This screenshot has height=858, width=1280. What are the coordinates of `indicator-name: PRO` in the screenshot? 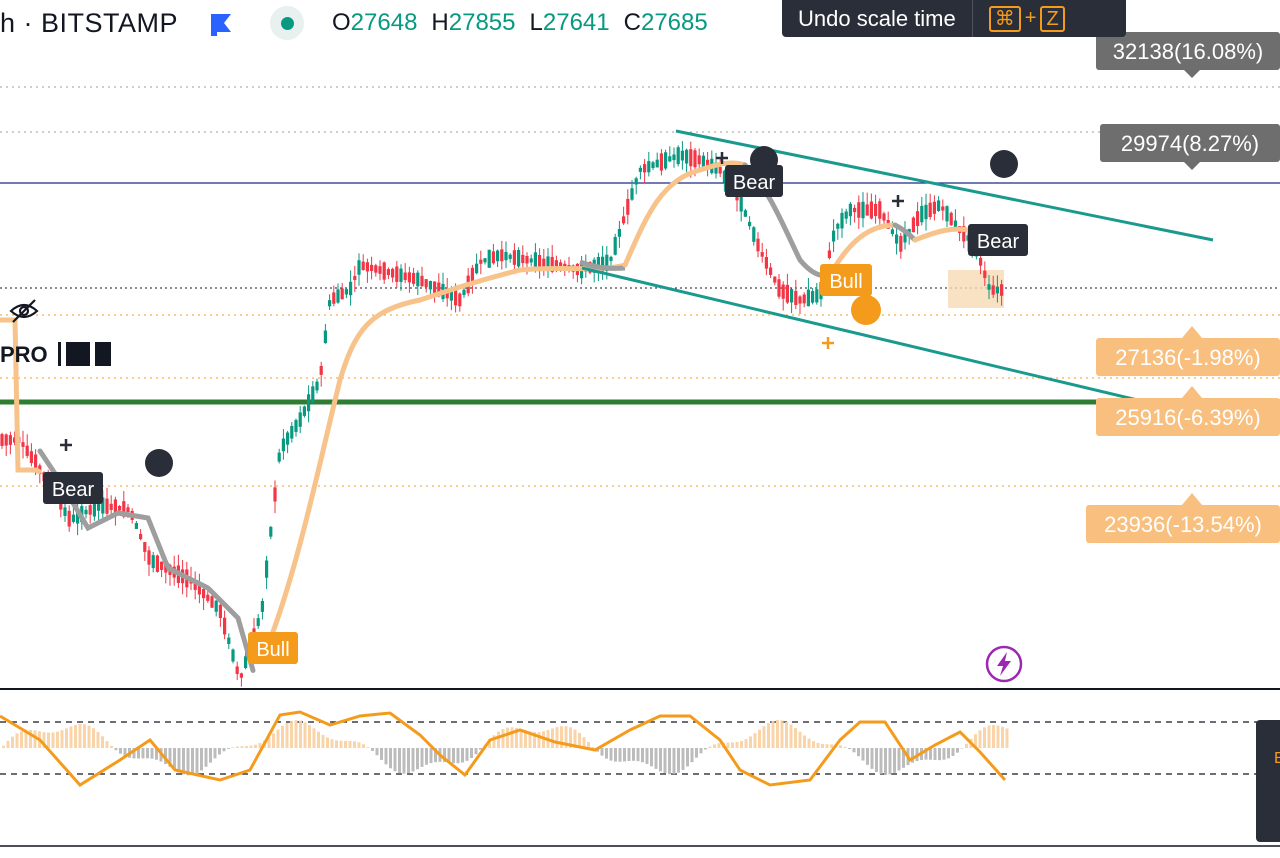 It's located at (24, 355).